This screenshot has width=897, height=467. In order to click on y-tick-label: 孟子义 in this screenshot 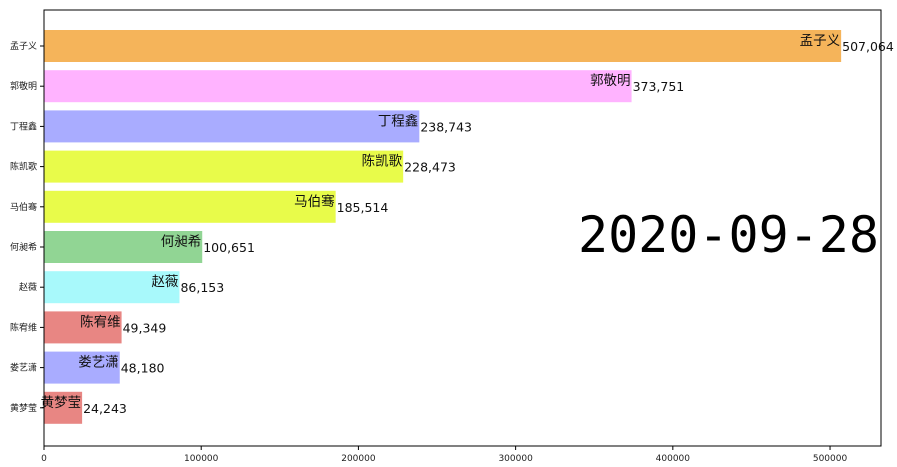, I will do `click(23, 46)`.